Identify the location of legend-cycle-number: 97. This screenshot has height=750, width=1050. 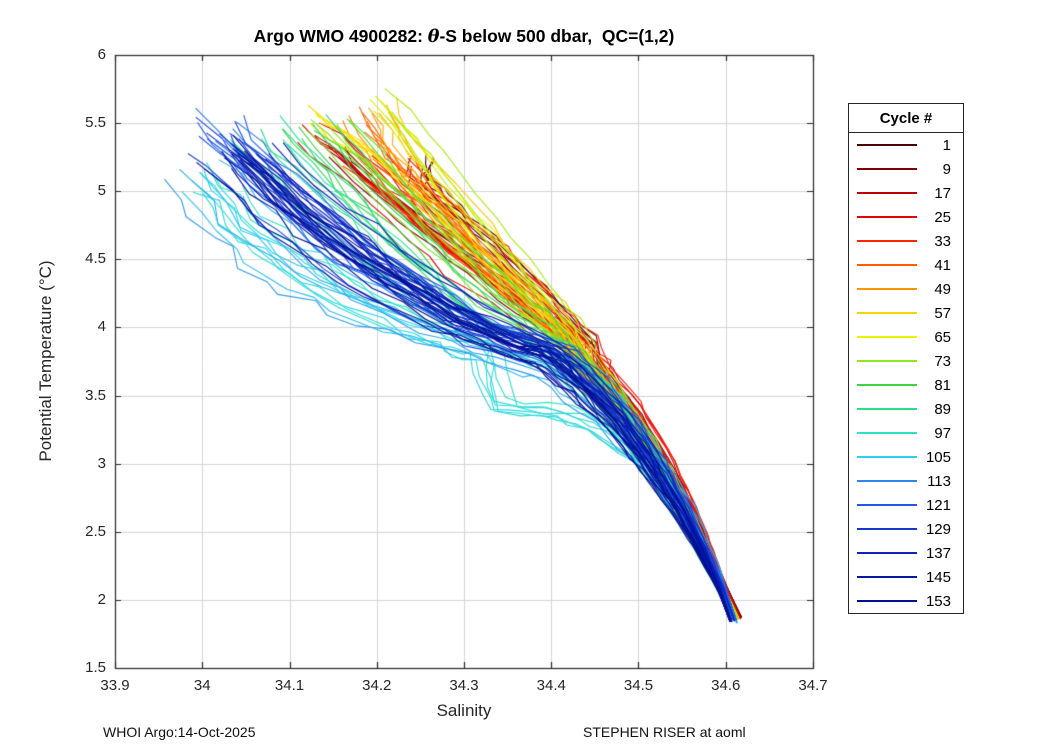
(942, 433).